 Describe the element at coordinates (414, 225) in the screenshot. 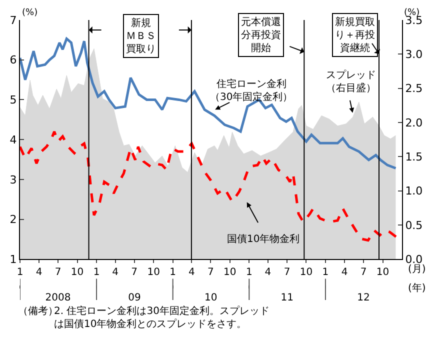

I see `y2-tick-label: 0.5` at that location.